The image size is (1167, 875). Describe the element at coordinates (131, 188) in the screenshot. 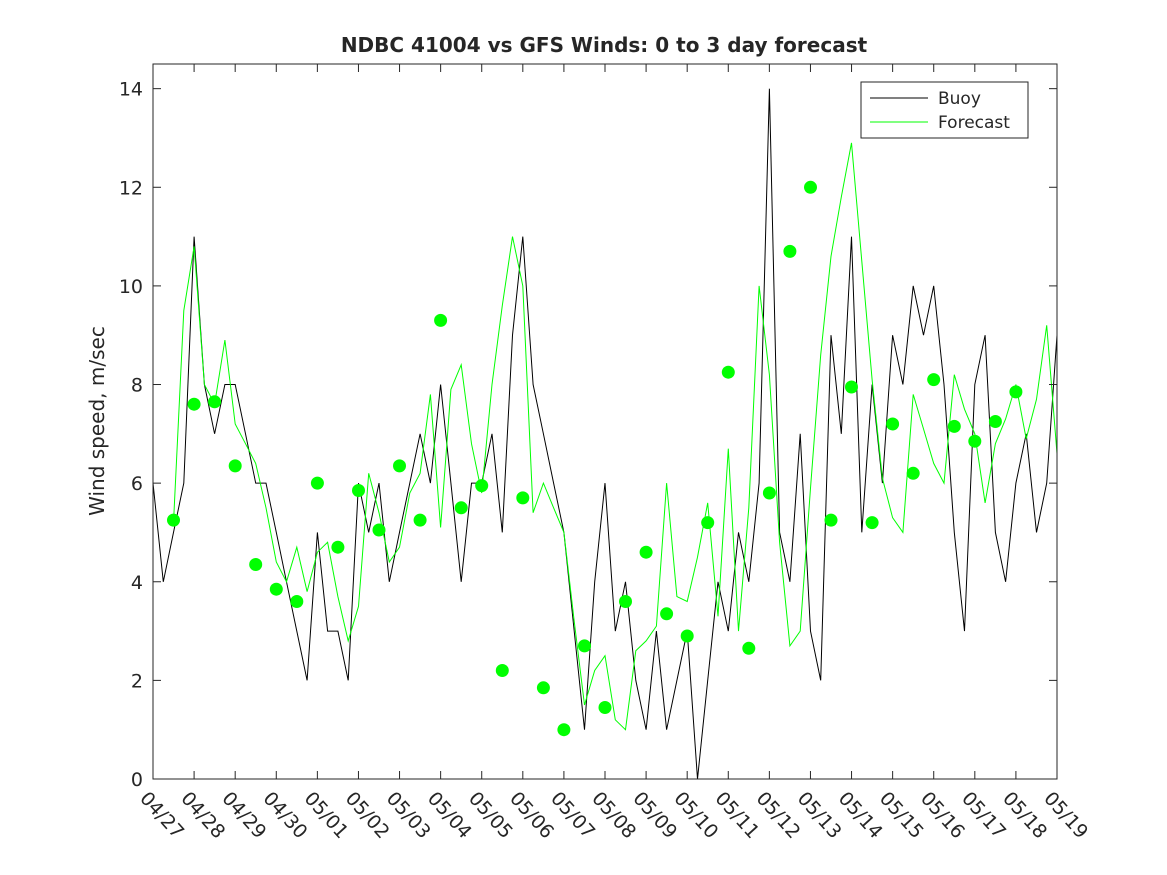

I see `y-tick-label: 12` at that location.